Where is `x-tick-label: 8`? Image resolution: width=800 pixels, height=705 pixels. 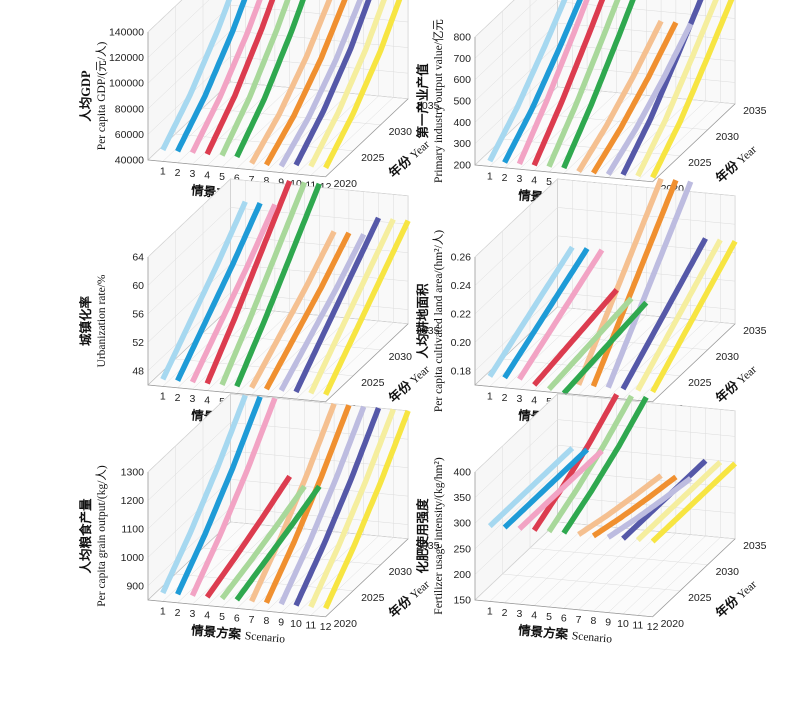 x-tick-label: 8 is located at coordinates (266, 181).